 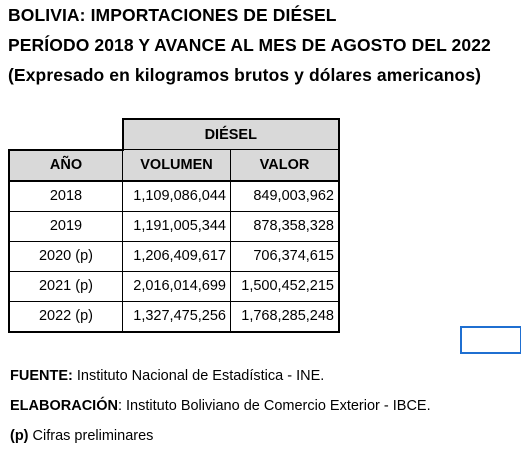 I want to click on table-column-header-row: AÑO VOLUMEN VALOR, so click(x=174, y=165).